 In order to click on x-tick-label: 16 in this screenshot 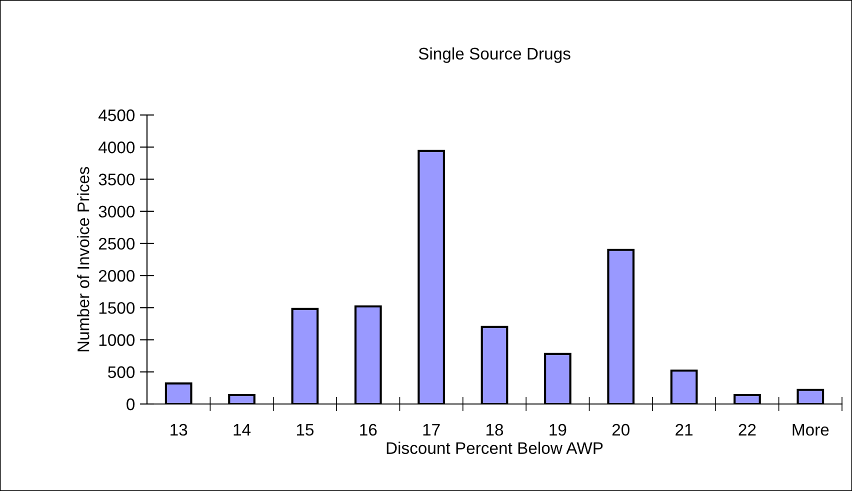, I will do `click(368, 430)`.